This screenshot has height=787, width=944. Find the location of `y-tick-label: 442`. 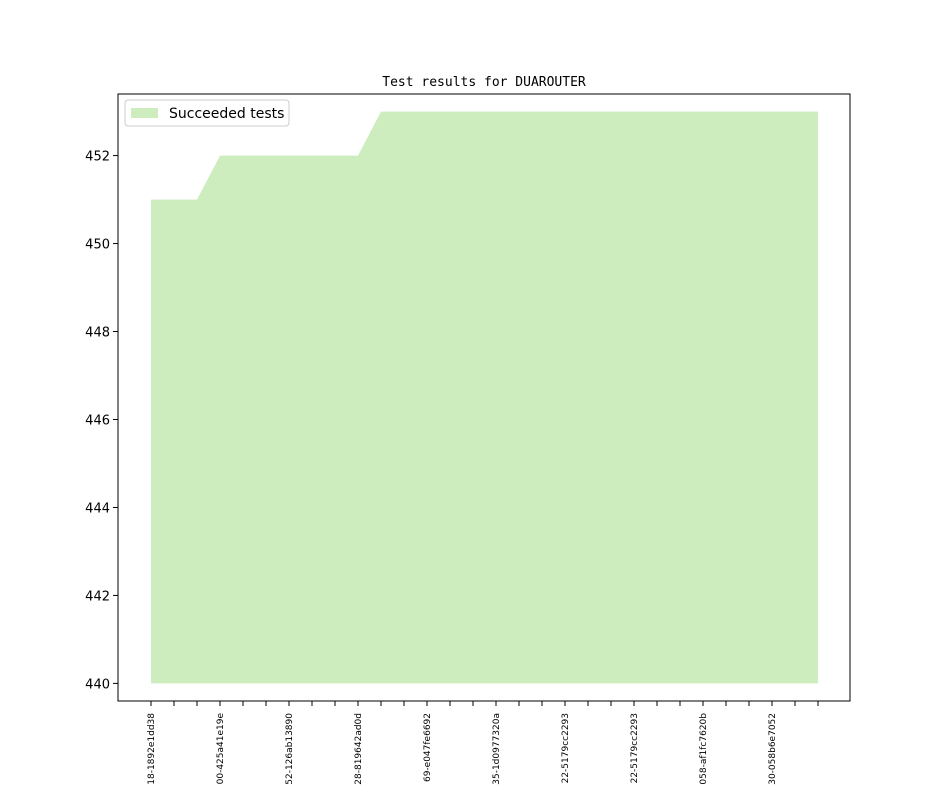

y-tick-label: 442 is located at coordinates (97, 596).